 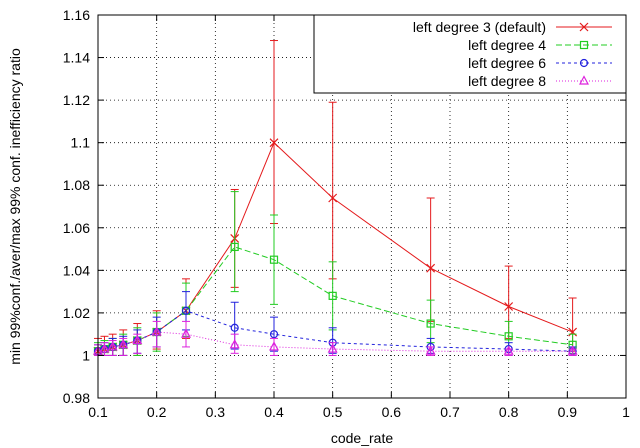 I want to click on x-tick-label: 1, so click(x=626, y=412).